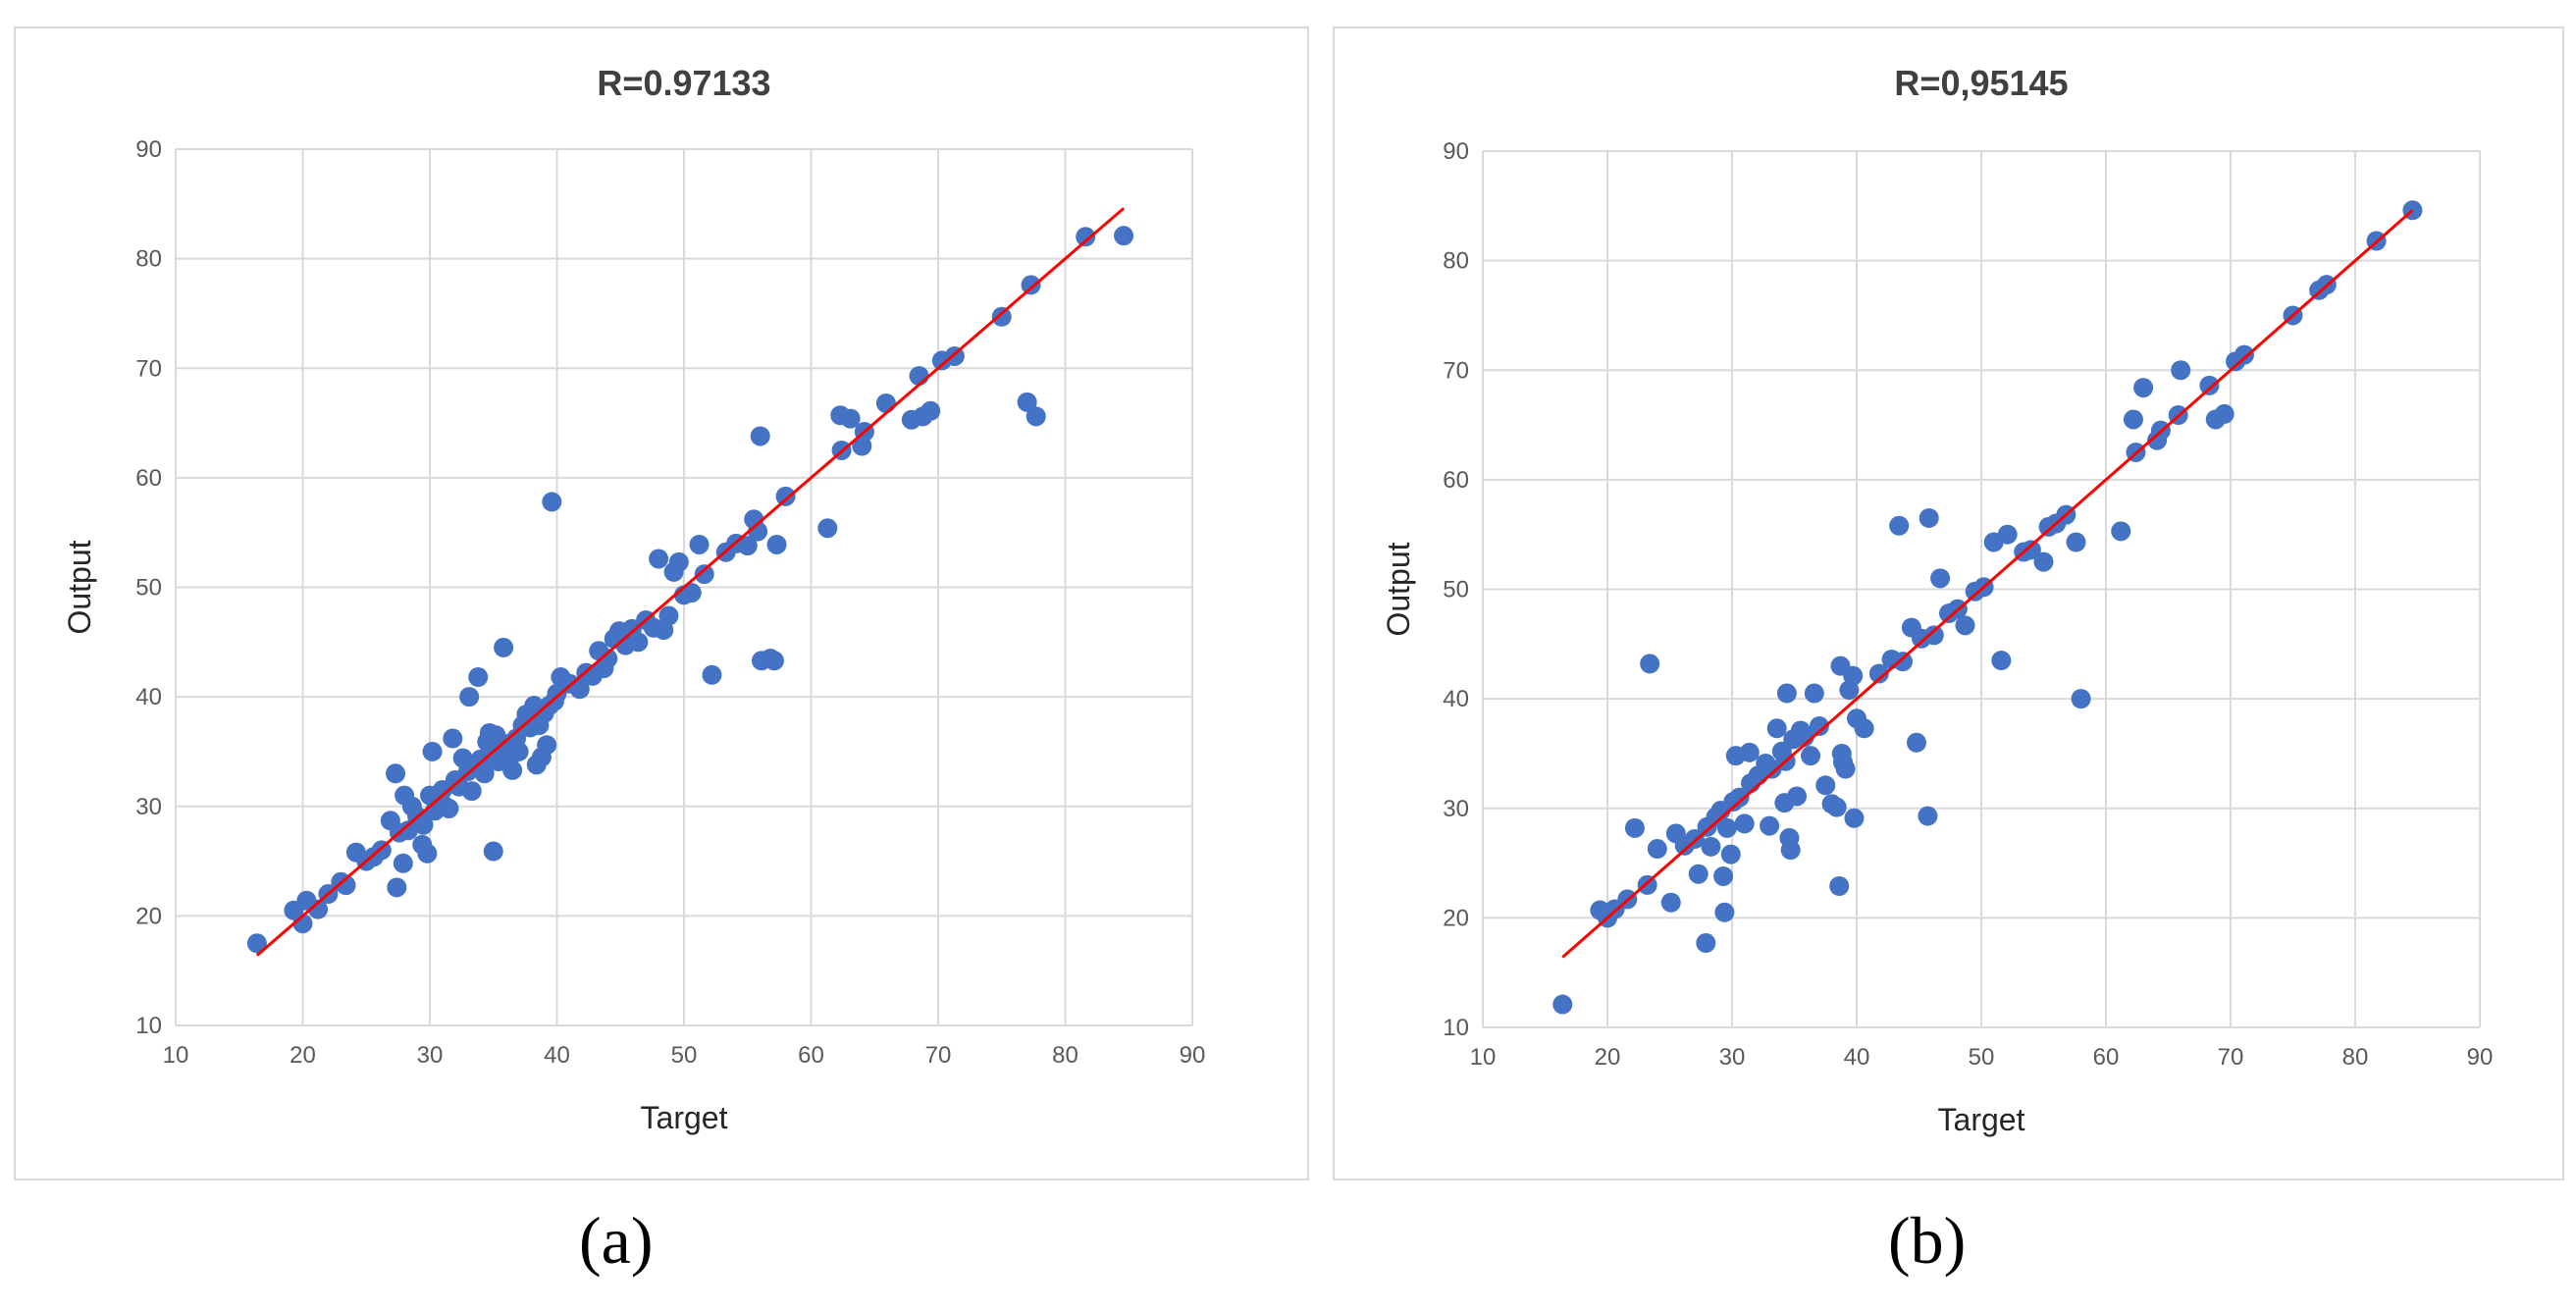 The image size is (2576, 1310). What do you see at coordinates (1483, 1057) in the screenshot?
I see `chart-b-xtick-10: 10` at bounding box center [1483, 1057].